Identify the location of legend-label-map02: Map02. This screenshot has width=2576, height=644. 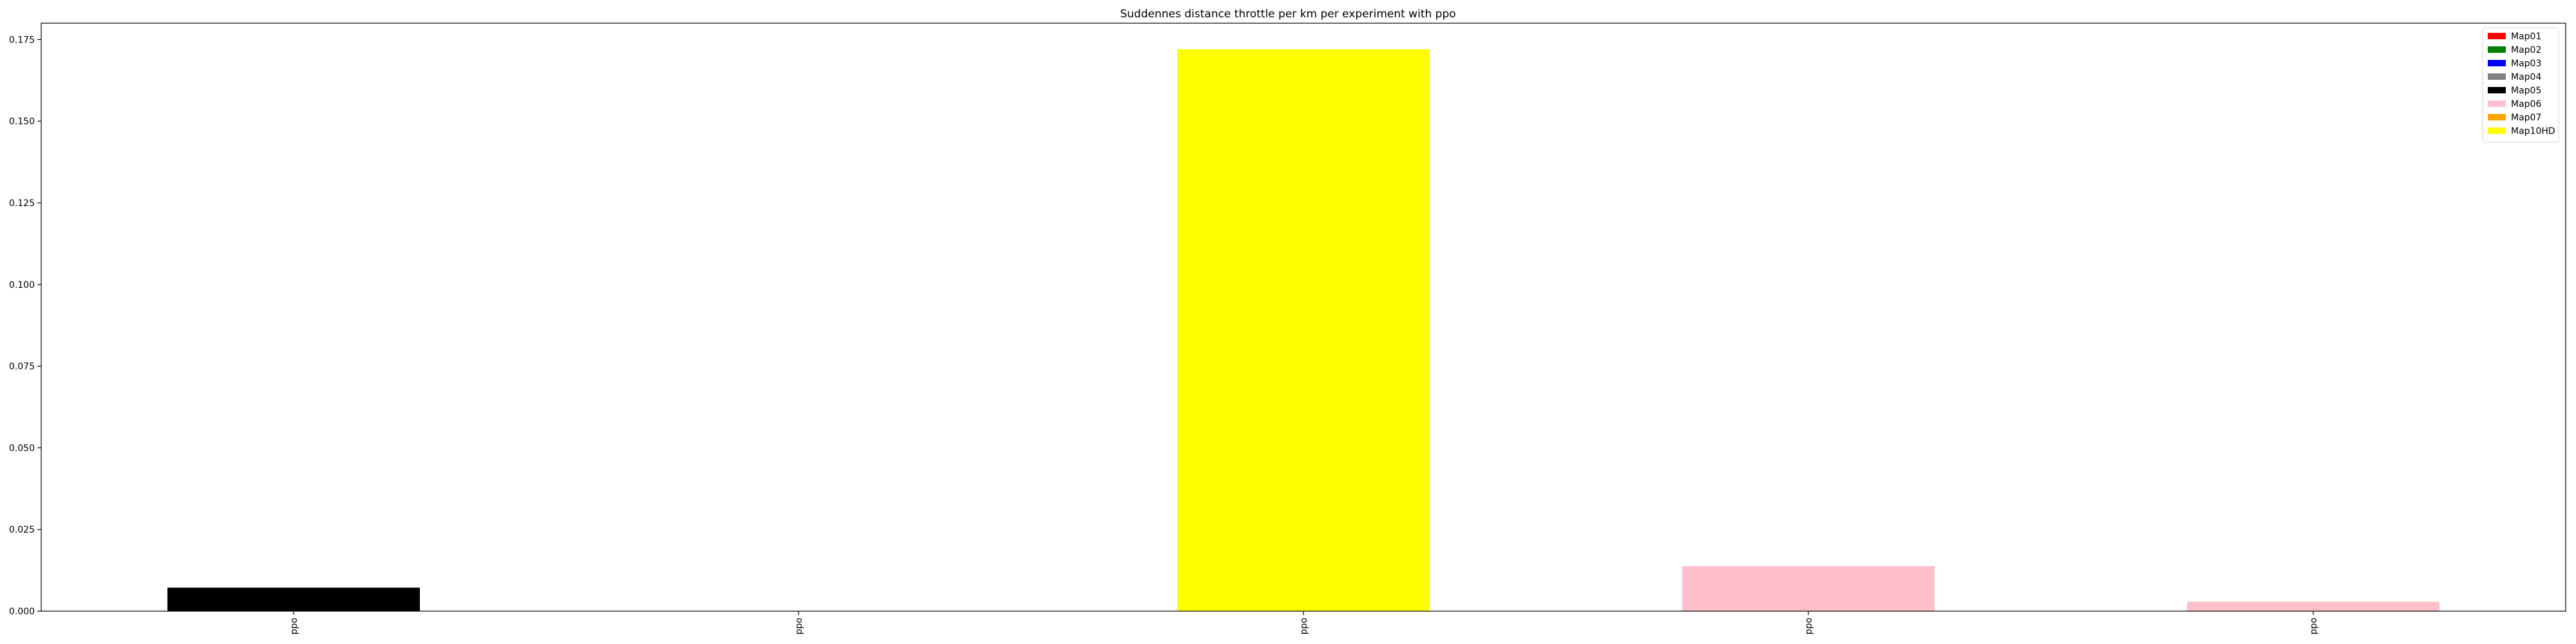
(2526, 50).